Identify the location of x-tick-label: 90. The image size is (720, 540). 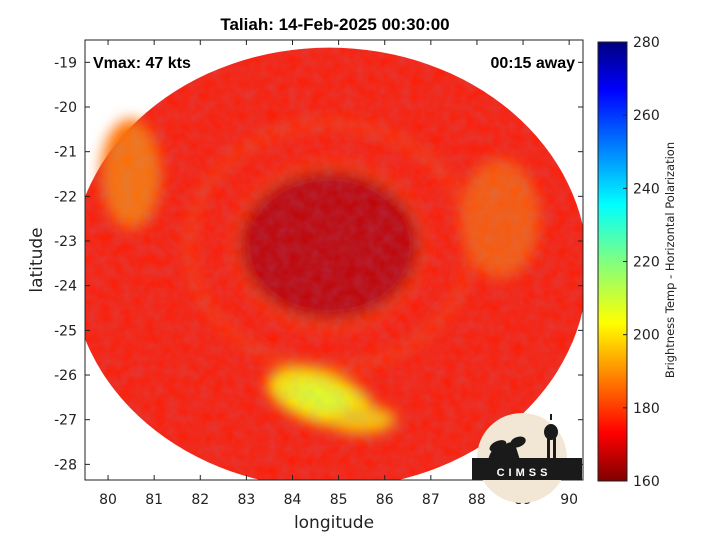
(569, 500).